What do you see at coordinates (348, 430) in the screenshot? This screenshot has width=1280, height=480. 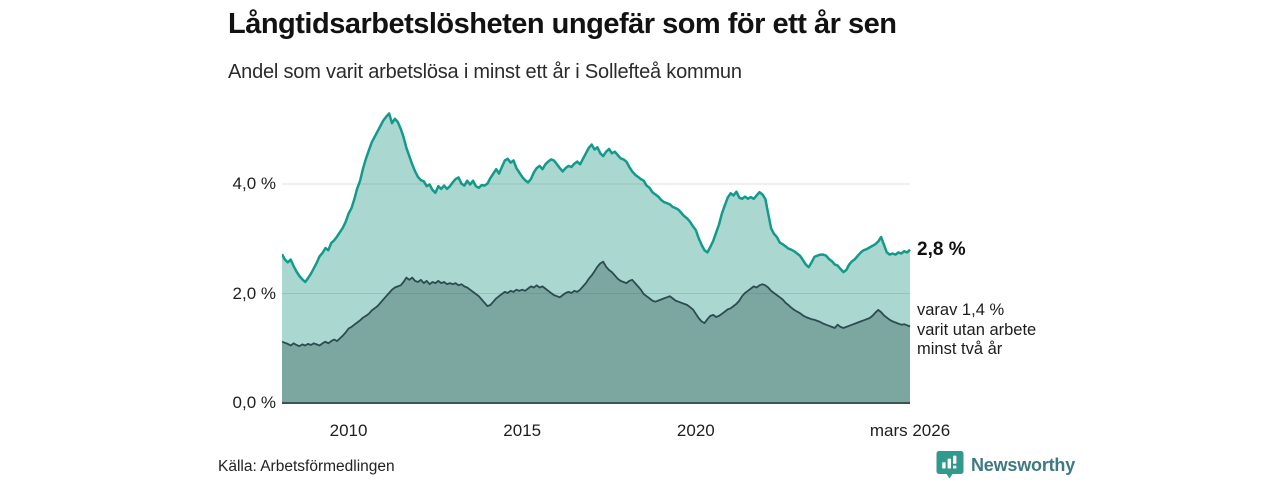 I see `x-tick-label: 2010` at bounding box center [348, 430].